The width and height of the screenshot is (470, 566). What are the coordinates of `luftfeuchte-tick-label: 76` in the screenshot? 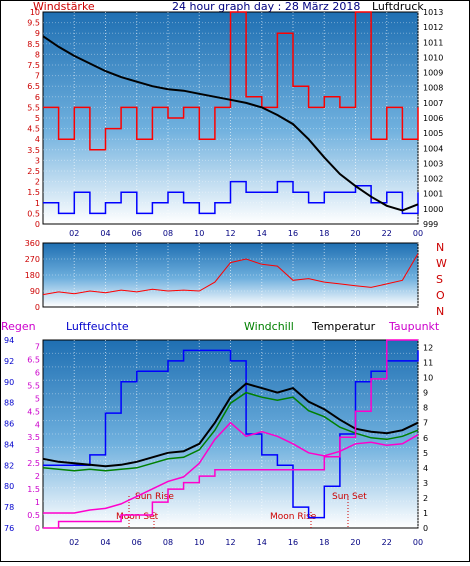 It's located at (9, 528).